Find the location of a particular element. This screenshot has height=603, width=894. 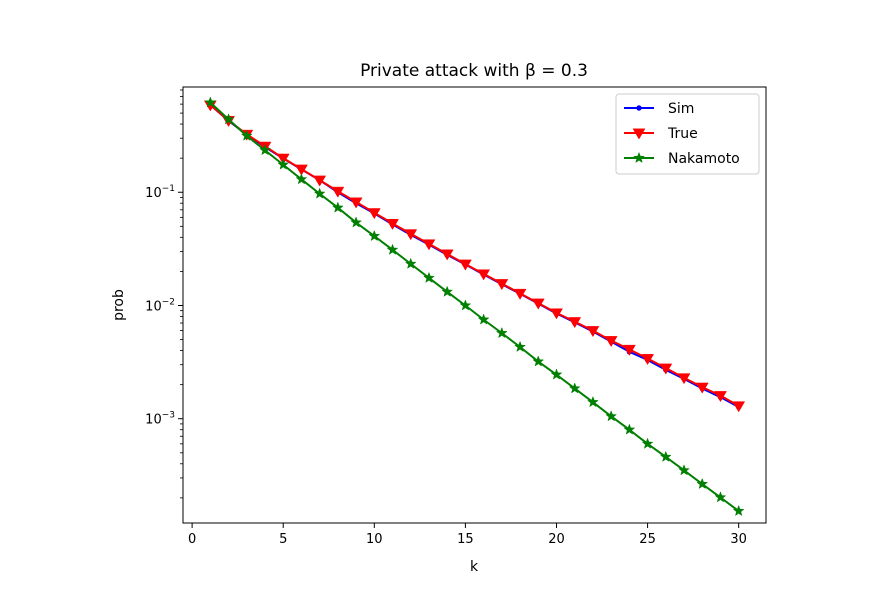

legend-marker-sim is located at coordinates (639, 108).